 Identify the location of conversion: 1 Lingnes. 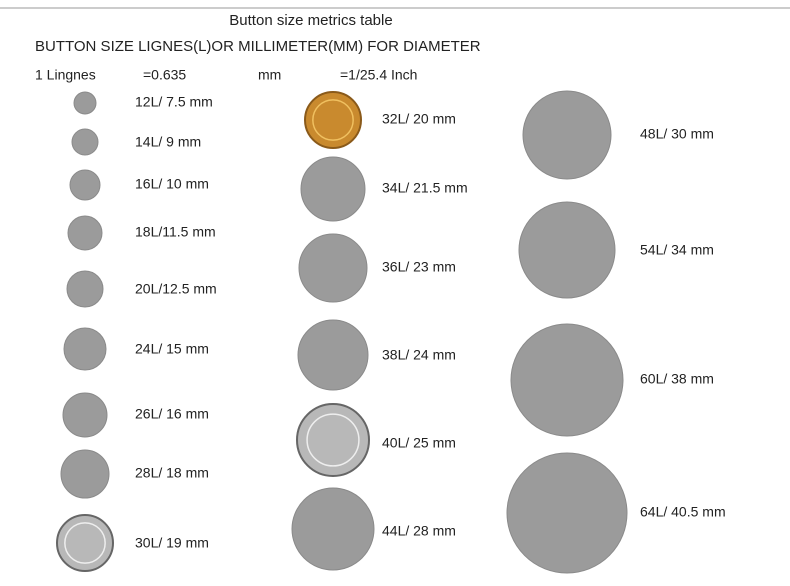
(65, 75).